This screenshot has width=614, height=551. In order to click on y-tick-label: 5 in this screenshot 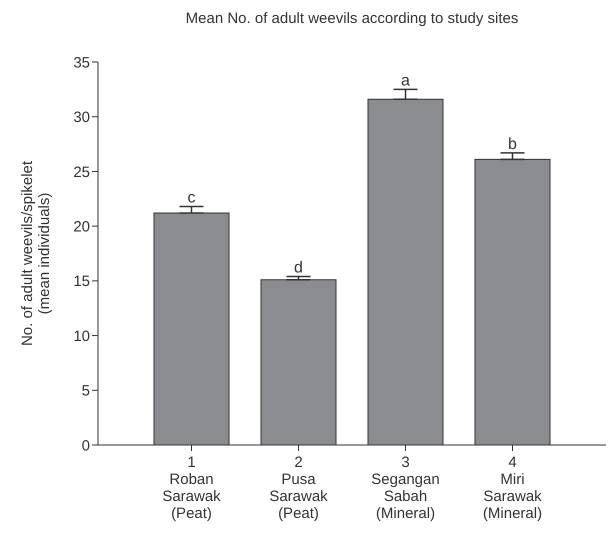, I will do `click(86, 391)`.